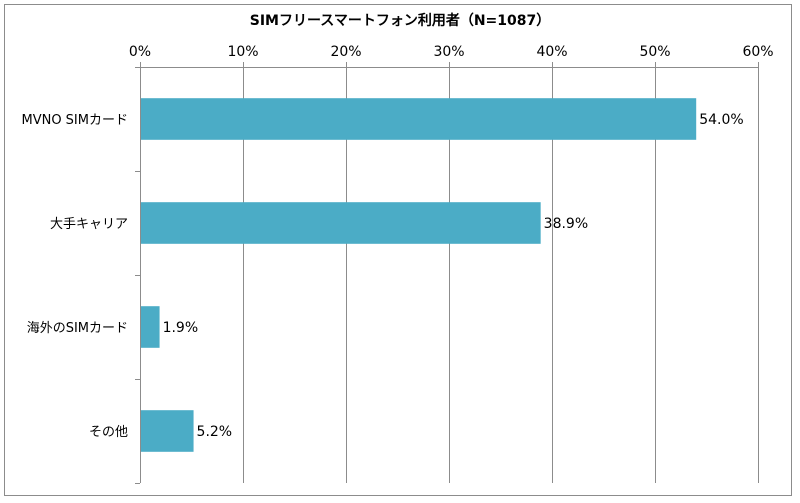 The width and height of the screenshot is (800, 503). I want to click on category-label: その他, so click(108, 432).